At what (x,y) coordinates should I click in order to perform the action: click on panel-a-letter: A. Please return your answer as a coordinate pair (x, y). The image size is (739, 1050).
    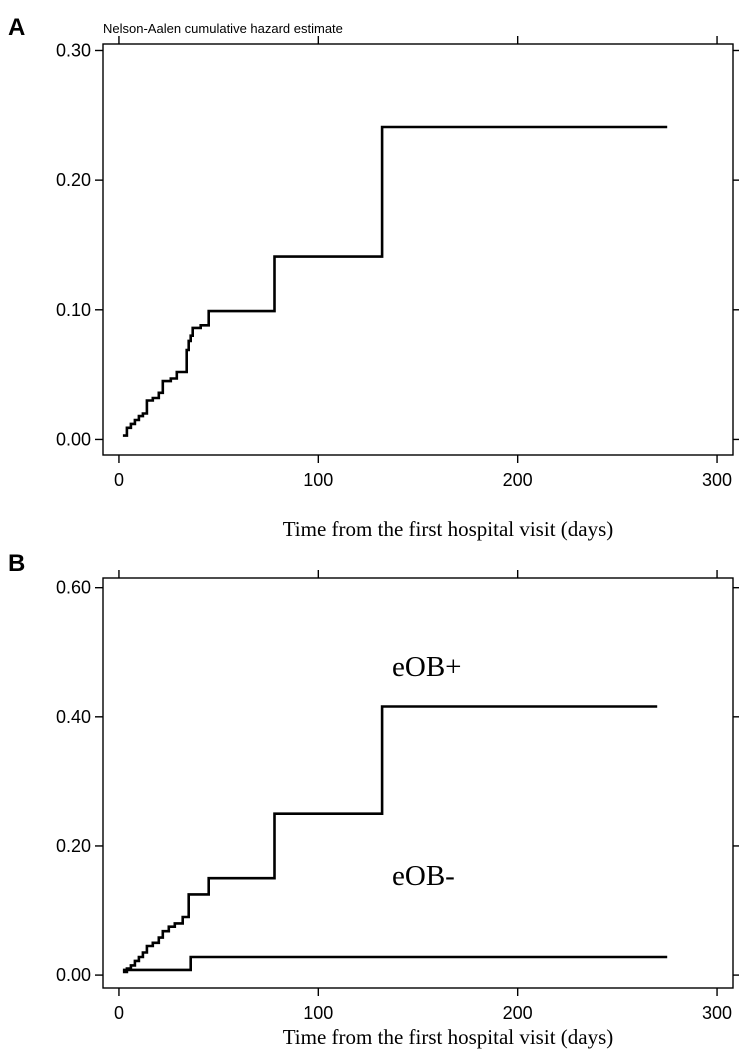
    Looking at the image, I should click on (16, 27).